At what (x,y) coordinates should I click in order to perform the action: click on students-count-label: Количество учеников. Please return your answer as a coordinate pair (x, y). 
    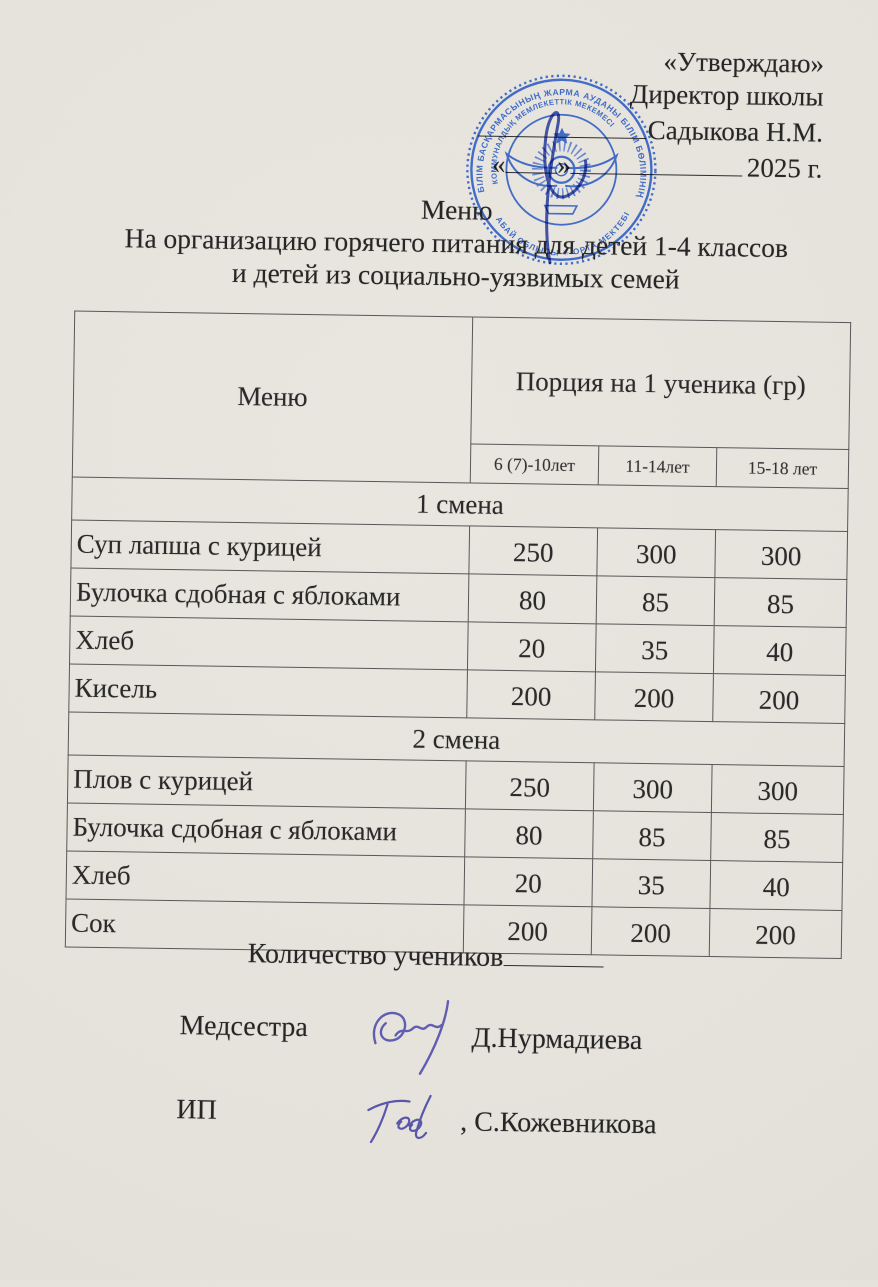
    Looking at the image, I should click on (375, 955).